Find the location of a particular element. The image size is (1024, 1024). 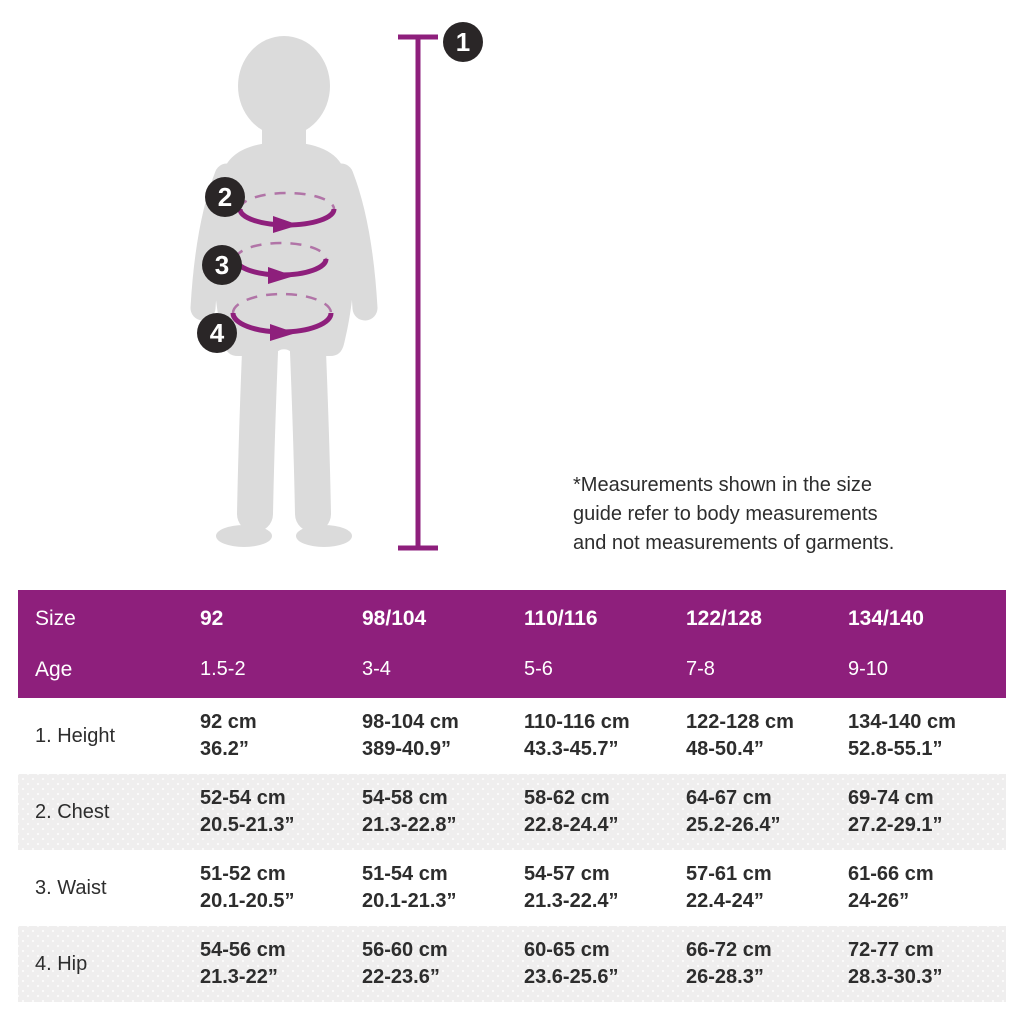

cm-value: 51-52 cm is located at coordinates (243, 874).